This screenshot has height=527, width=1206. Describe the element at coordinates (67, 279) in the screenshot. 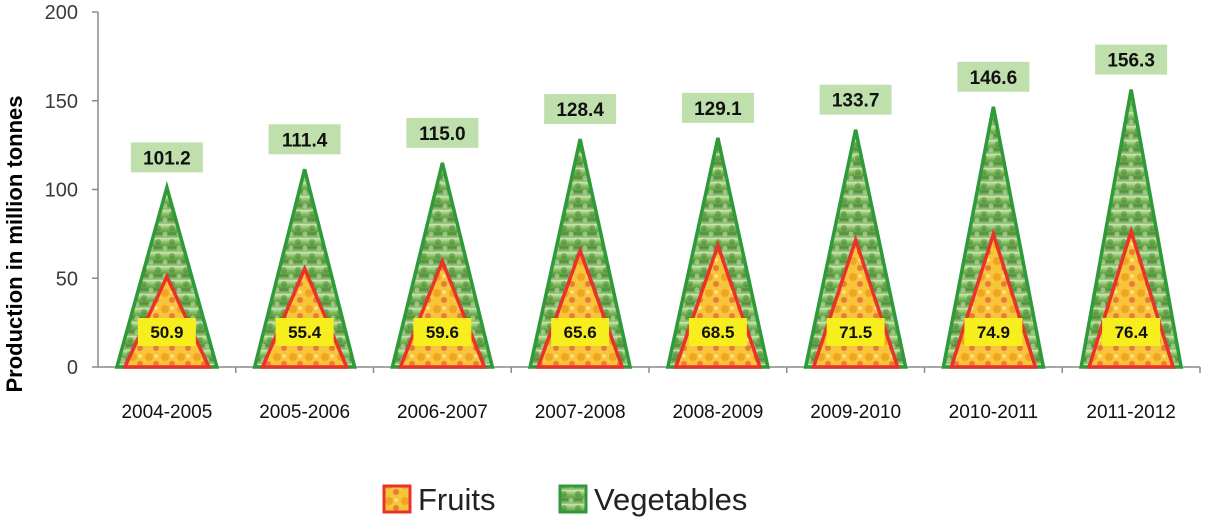

I see `y-tick-label: 50` at that location.